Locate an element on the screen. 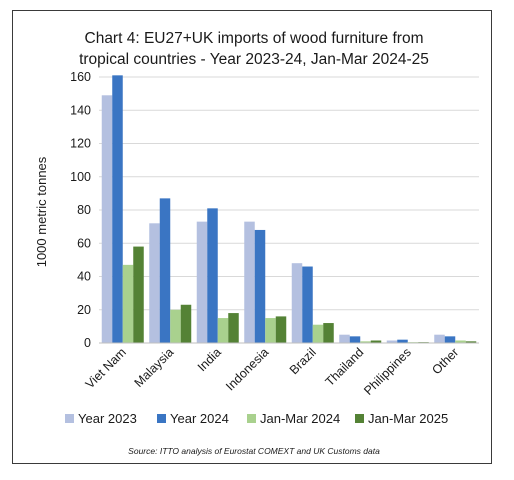 The width and height of the screenshot is (514, 480). bar-jan-mar-2024-thailand is located at coordinates (365, 342).